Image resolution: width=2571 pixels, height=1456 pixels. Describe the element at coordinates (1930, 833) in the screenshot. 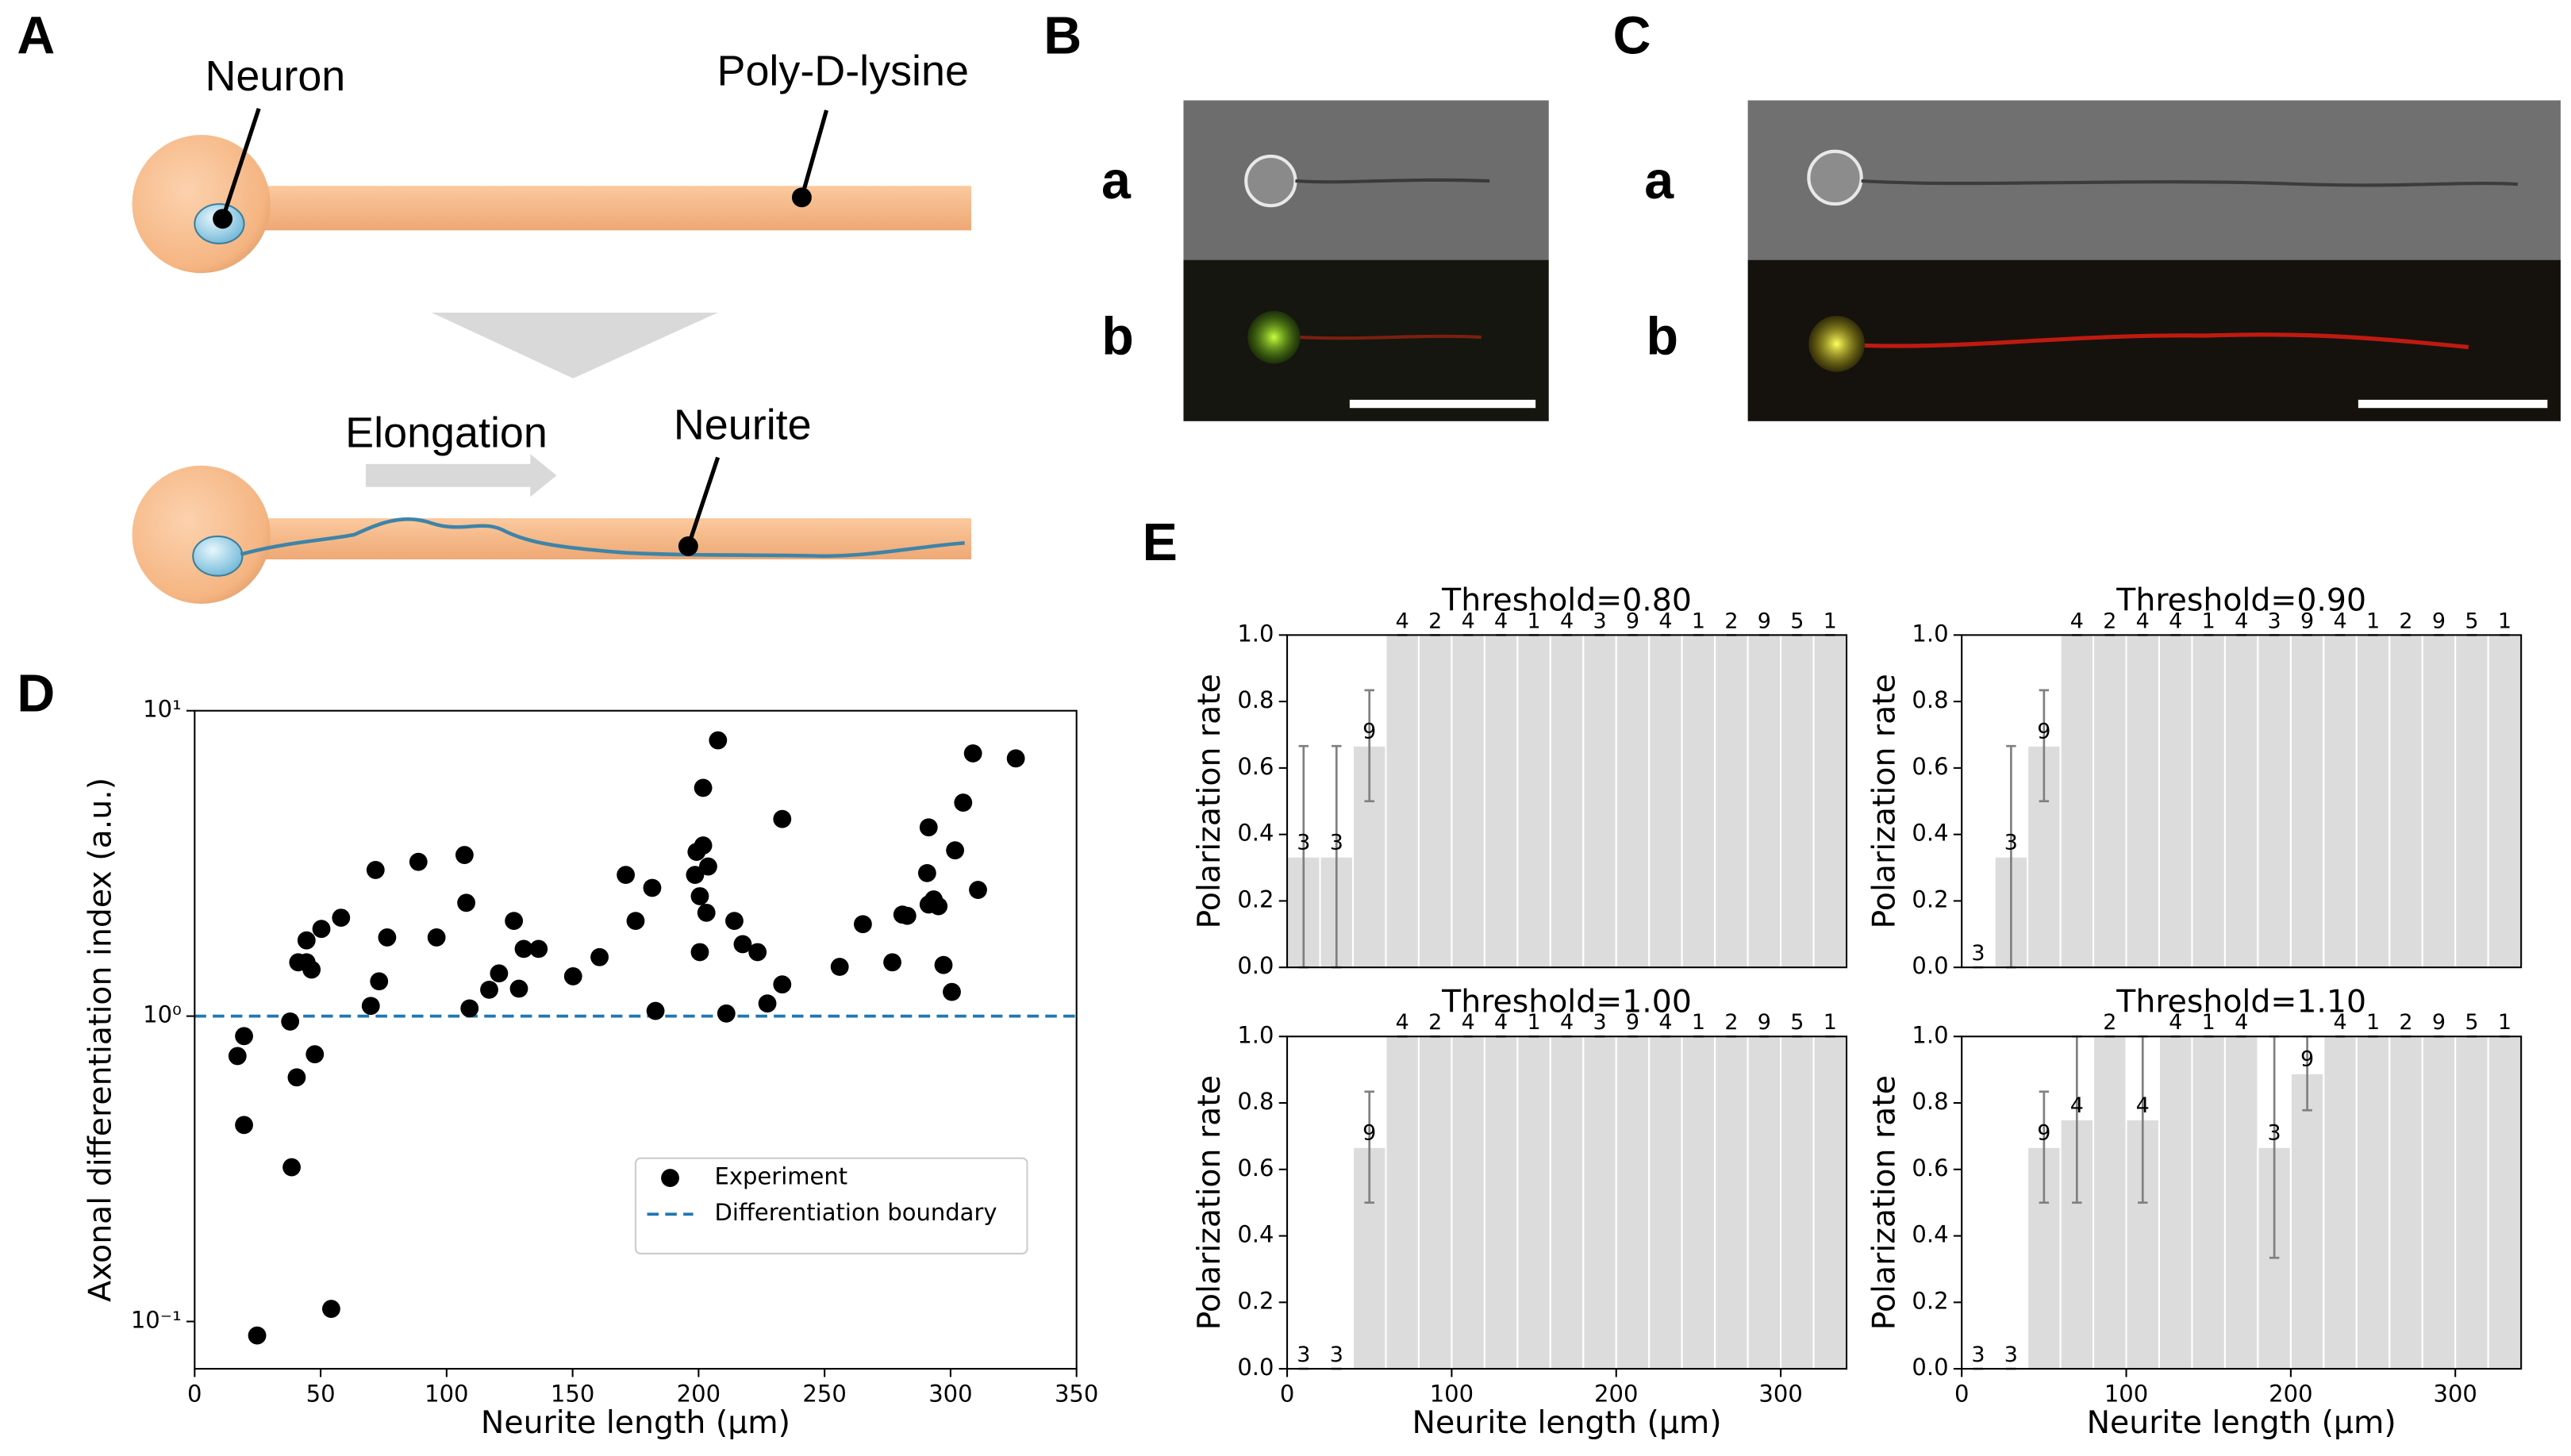

I see `y-tick-label: 0.4` at that location.